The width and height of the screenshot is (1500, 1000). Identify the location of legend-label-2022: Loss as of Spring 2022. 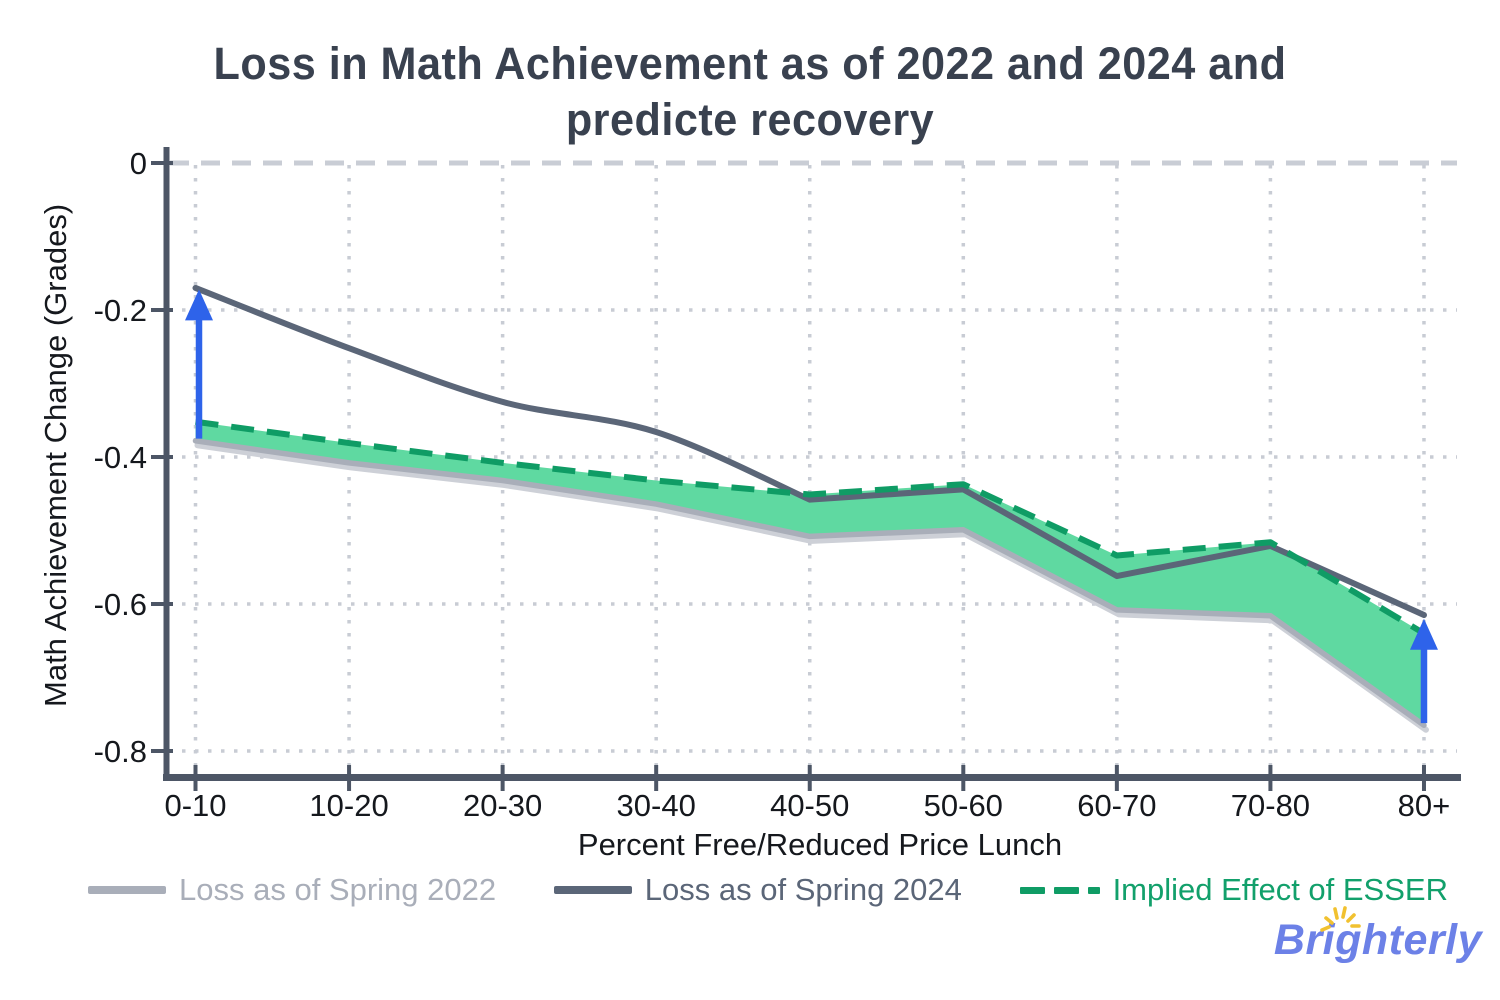
(338, 889).